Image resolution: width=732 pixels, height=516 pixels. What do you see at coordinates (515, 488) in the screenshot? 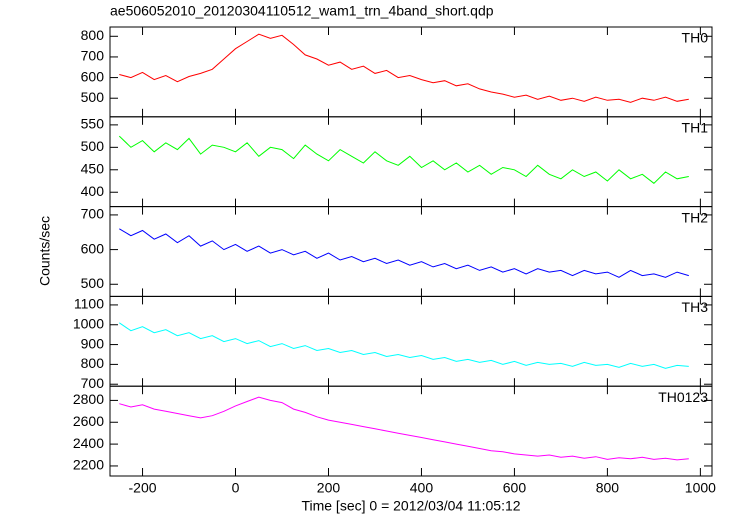
I see `x-tick-label: 600` at bounding box center [515, 488].